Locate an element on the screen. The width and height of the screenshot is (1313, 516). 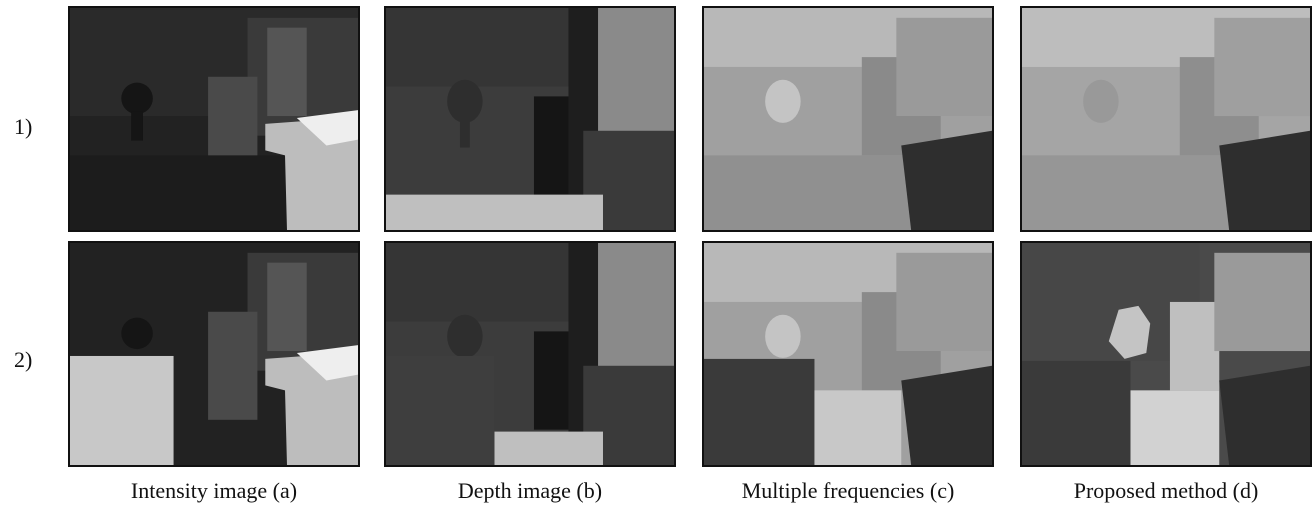
caption-intensity-image: Intensity image (a) is located at coordinates (214, 490).